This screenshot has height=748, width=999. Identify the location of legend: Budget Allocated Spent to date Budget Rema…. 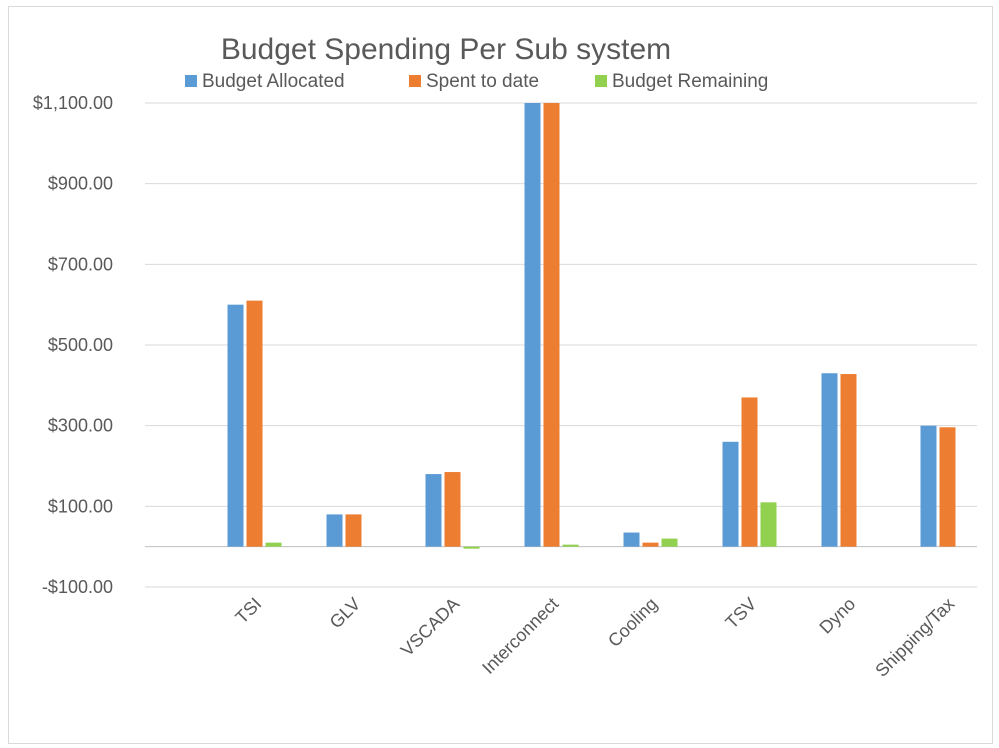
(476, 81).